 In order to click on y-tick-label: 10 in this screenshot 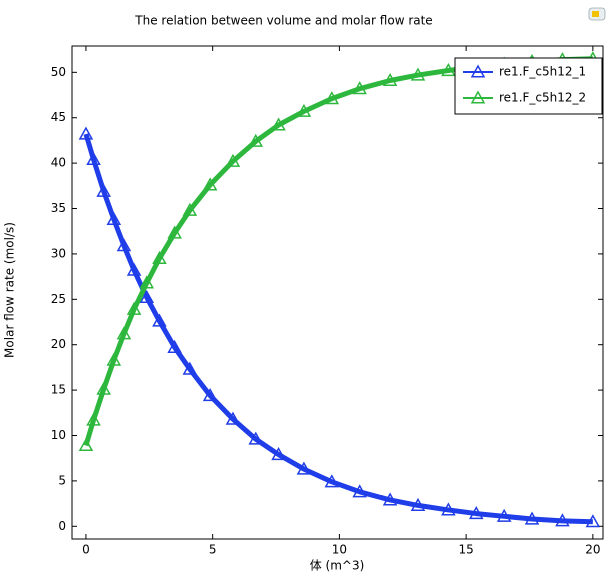, I will do `click(58, 435)`.